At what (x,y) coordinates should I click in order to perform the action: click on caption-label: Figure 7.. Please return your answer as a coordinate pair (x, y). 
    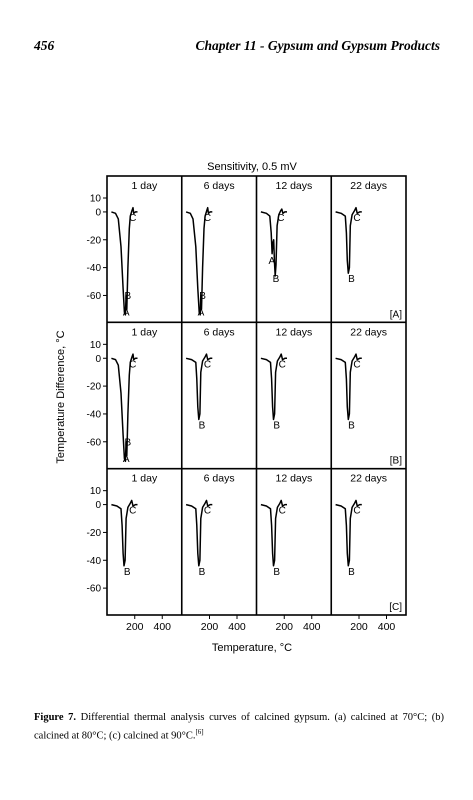
    Looking at the image, I should click on (55, 717).